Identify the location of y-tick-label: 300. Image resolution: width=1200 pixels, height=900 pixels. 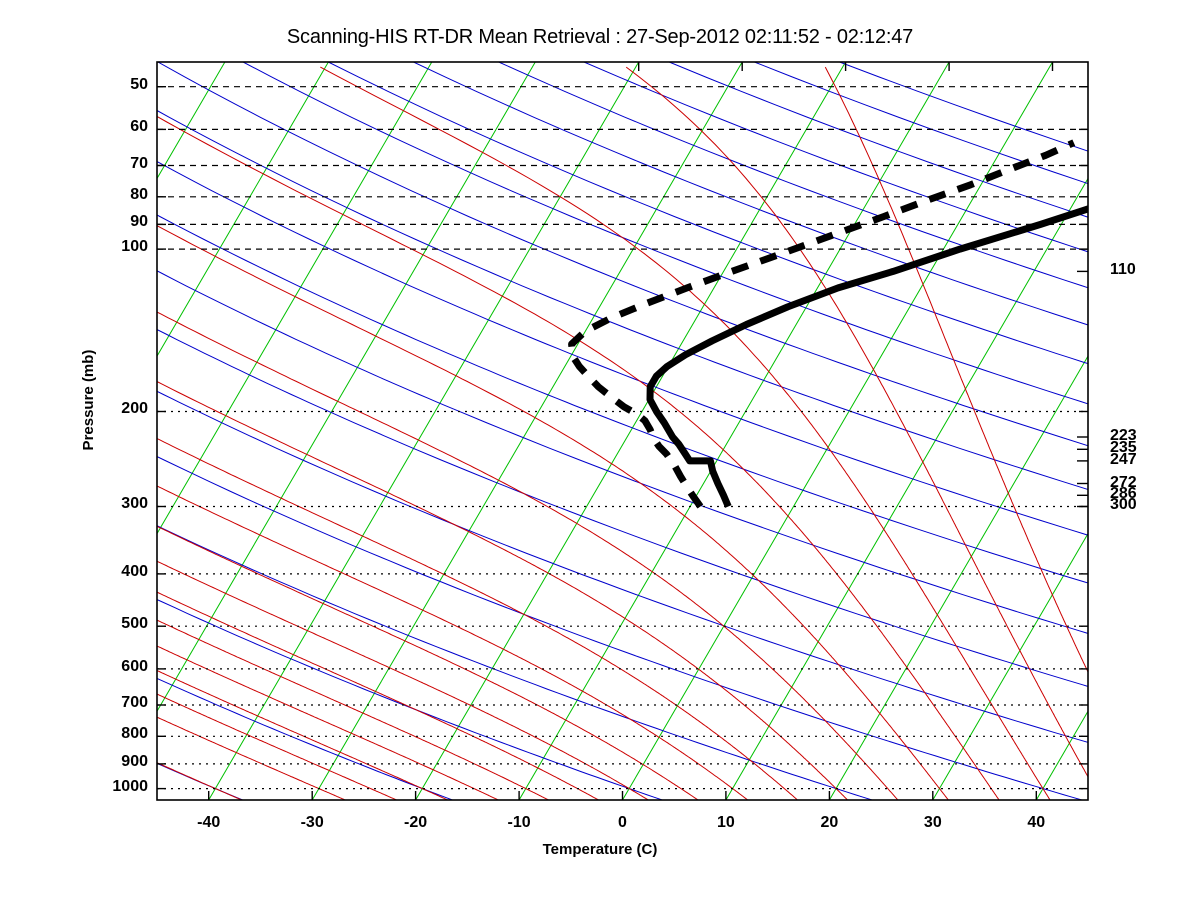
(134, 504).